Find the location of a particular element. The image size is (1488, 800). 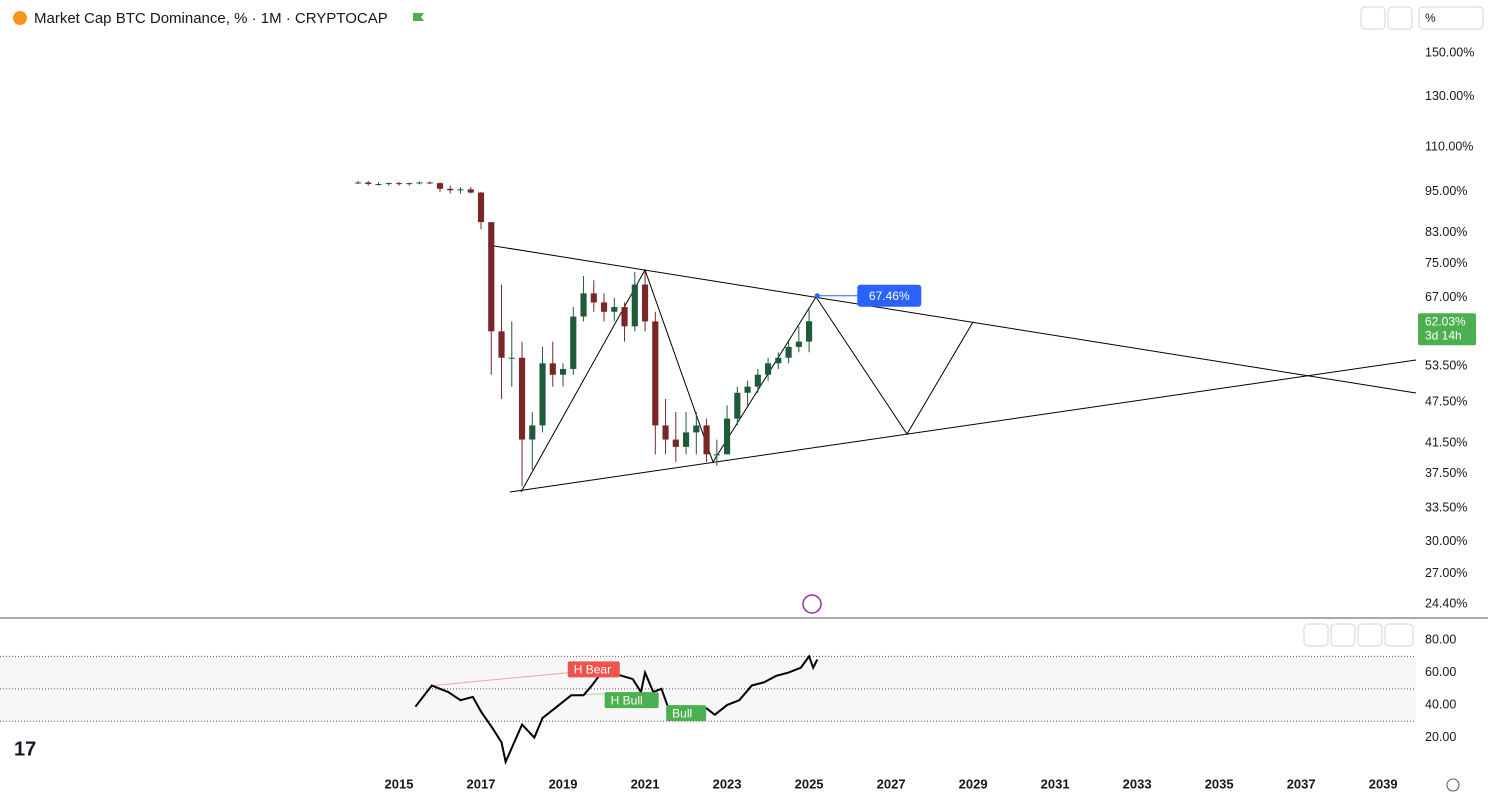

y-tick-label: 67.00% is located at coordinates (1446, 297).